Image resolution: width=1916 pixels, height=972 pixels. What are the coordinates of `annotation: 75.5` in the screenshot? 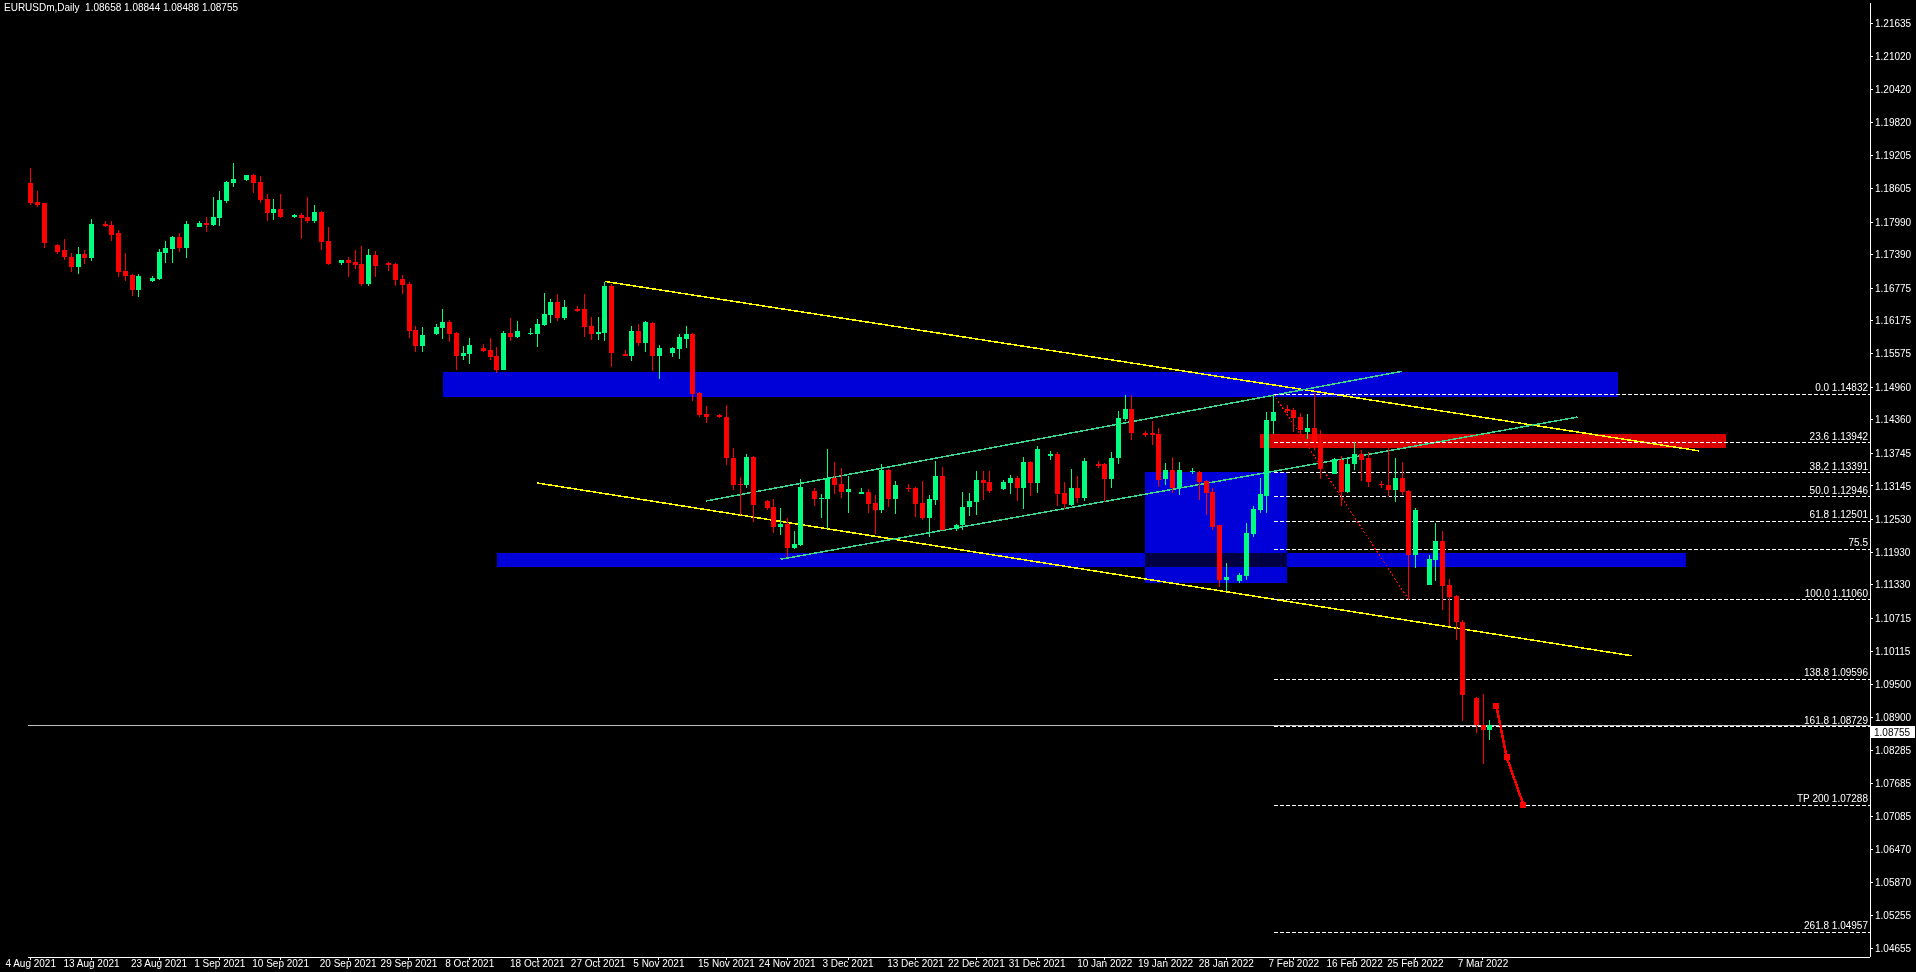 It's located at (1858, 543).